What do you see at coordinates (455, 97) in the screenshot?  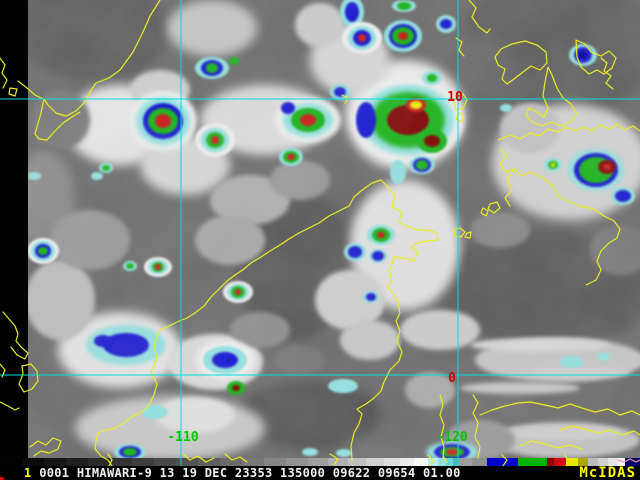 I see `grid-label: 10` at bounding box center [455, 97].